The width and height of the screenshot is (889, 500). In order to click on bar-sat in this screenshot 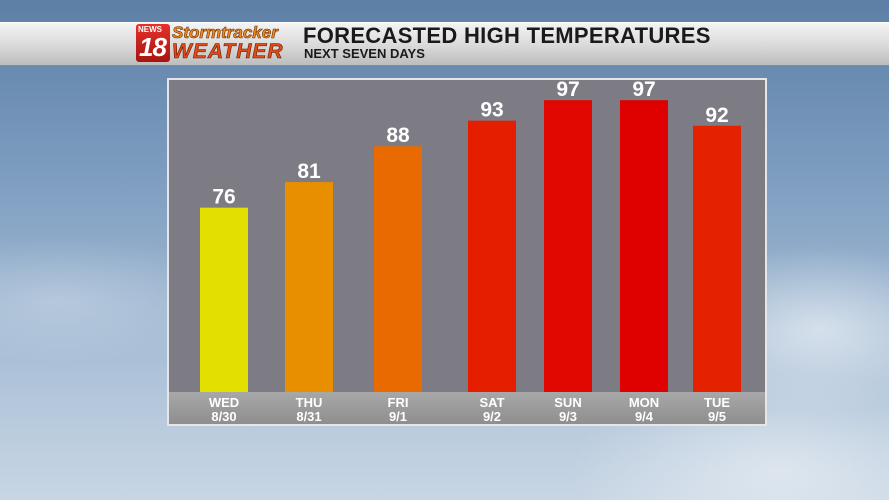, I will do `click(492, 256)`.